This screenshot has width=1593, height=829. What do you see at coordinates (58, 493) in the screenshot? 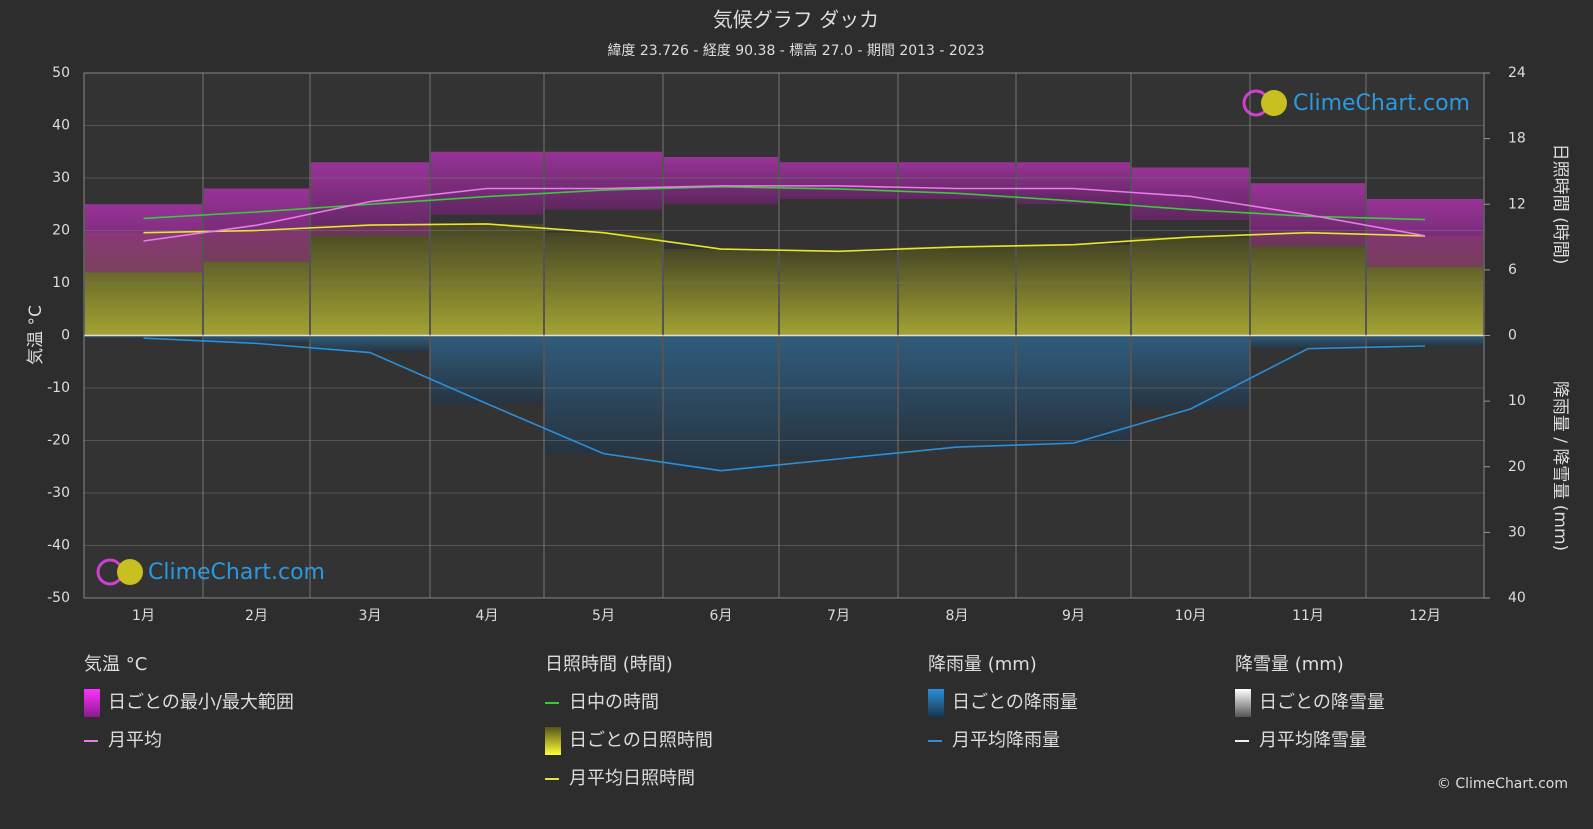
I see `y-tick-label: -30` at bounding box center [58, 493].